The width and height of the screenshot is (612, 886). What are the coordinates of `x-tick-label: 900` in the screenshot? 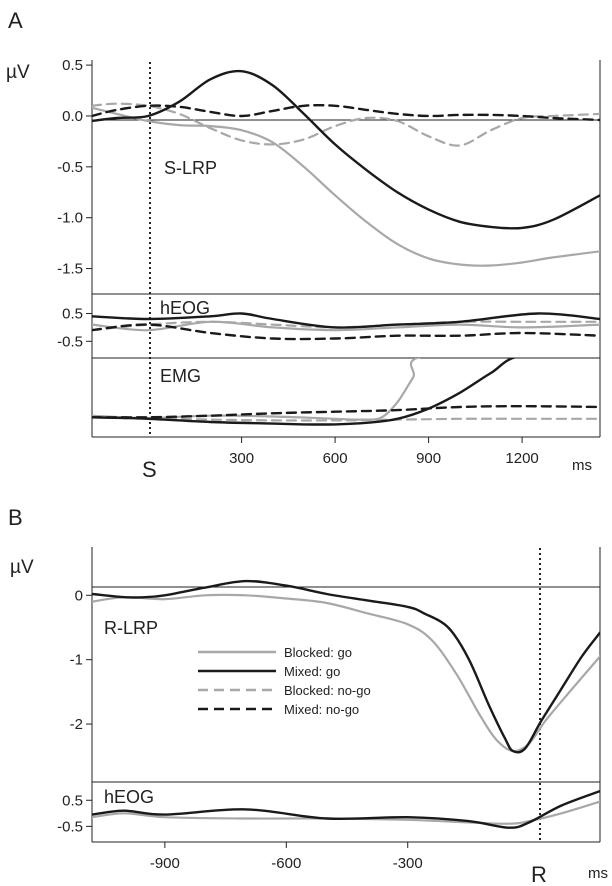 It's located at (428, 458).